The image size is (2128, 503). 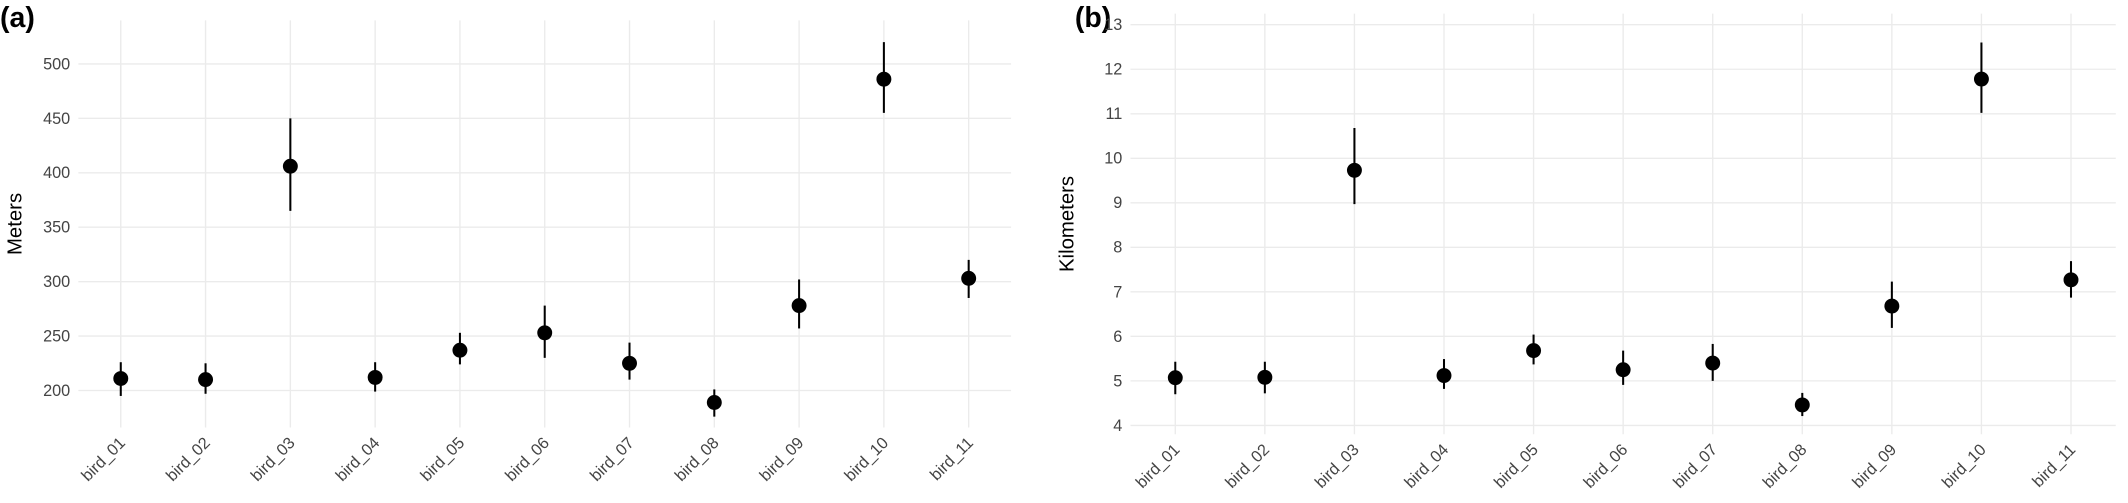 What do you see at coordinates (56, 391) in the screenshot?
I see `y-tick-label: 200` at bounding box center [56, 391].